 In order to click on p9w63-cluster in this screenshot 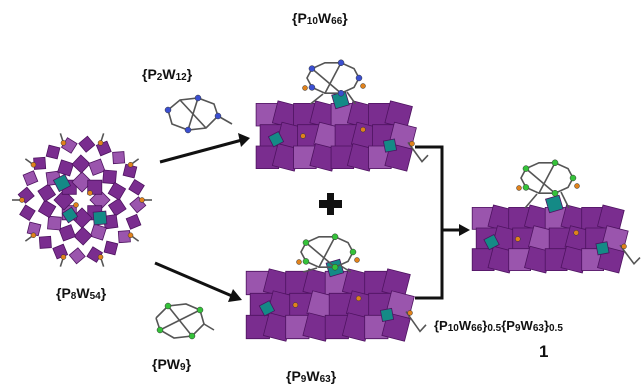, I will do `click(336, 287)`.